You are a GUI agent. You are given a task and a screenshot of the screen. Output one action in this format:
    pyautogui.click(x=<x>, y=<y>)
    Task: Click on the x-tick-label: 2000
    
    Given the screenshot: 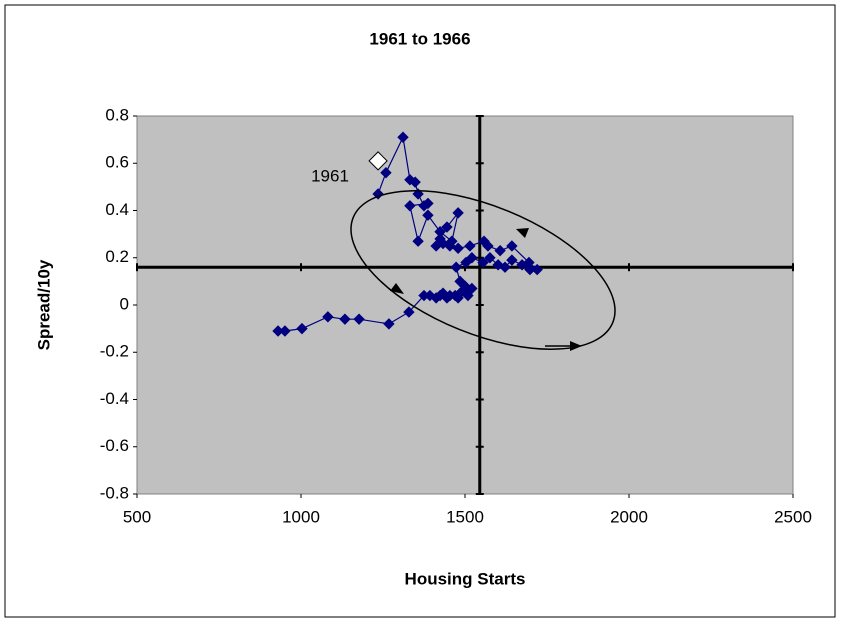 What is the action you would take?
    pyautogui.click(x=629, y=516)
    